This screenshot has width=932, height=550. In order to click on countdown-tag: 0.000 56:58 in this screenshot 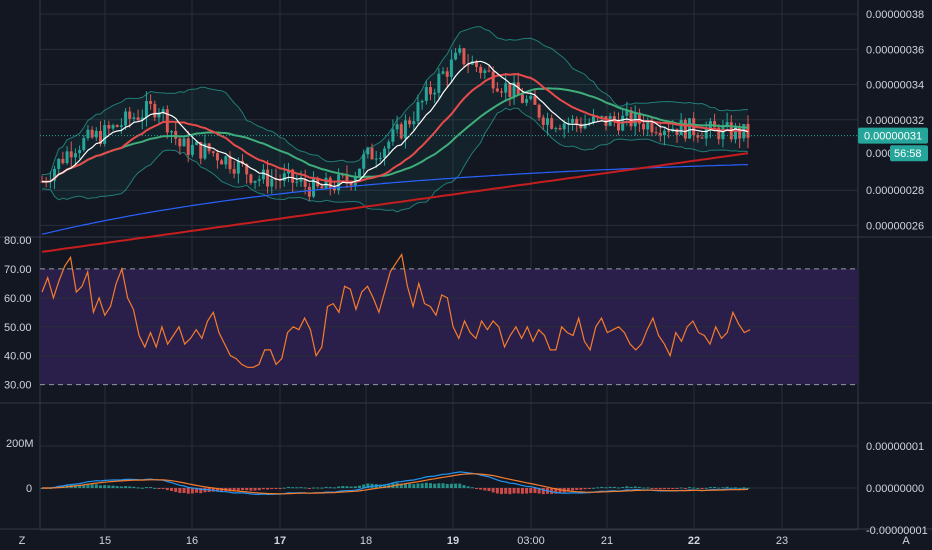, I will do `click(897, 153)`.